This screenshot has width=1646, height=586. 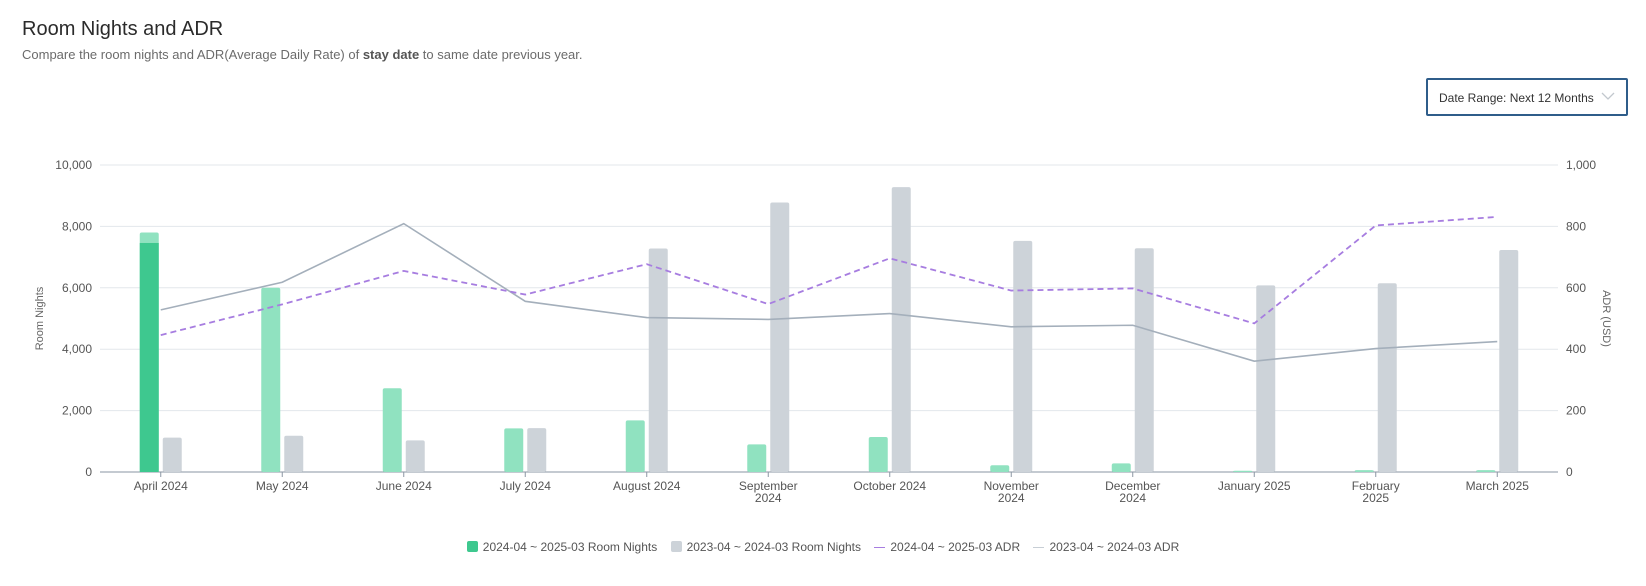 What do you see at coordinates (88, 472) in the screenshot?
I see `y-tick-label-left: 0` at bounding box center [88, 472].